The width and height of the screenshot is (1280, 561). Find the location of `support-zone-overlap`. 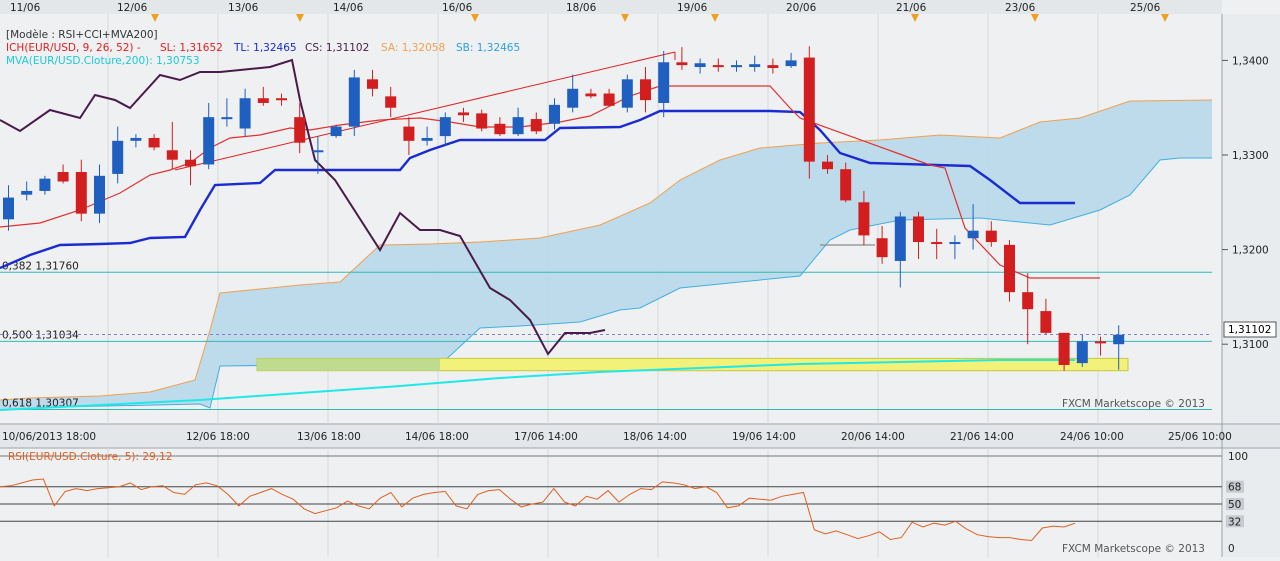

support-zone-overlap is located at coordinates (348, 364).